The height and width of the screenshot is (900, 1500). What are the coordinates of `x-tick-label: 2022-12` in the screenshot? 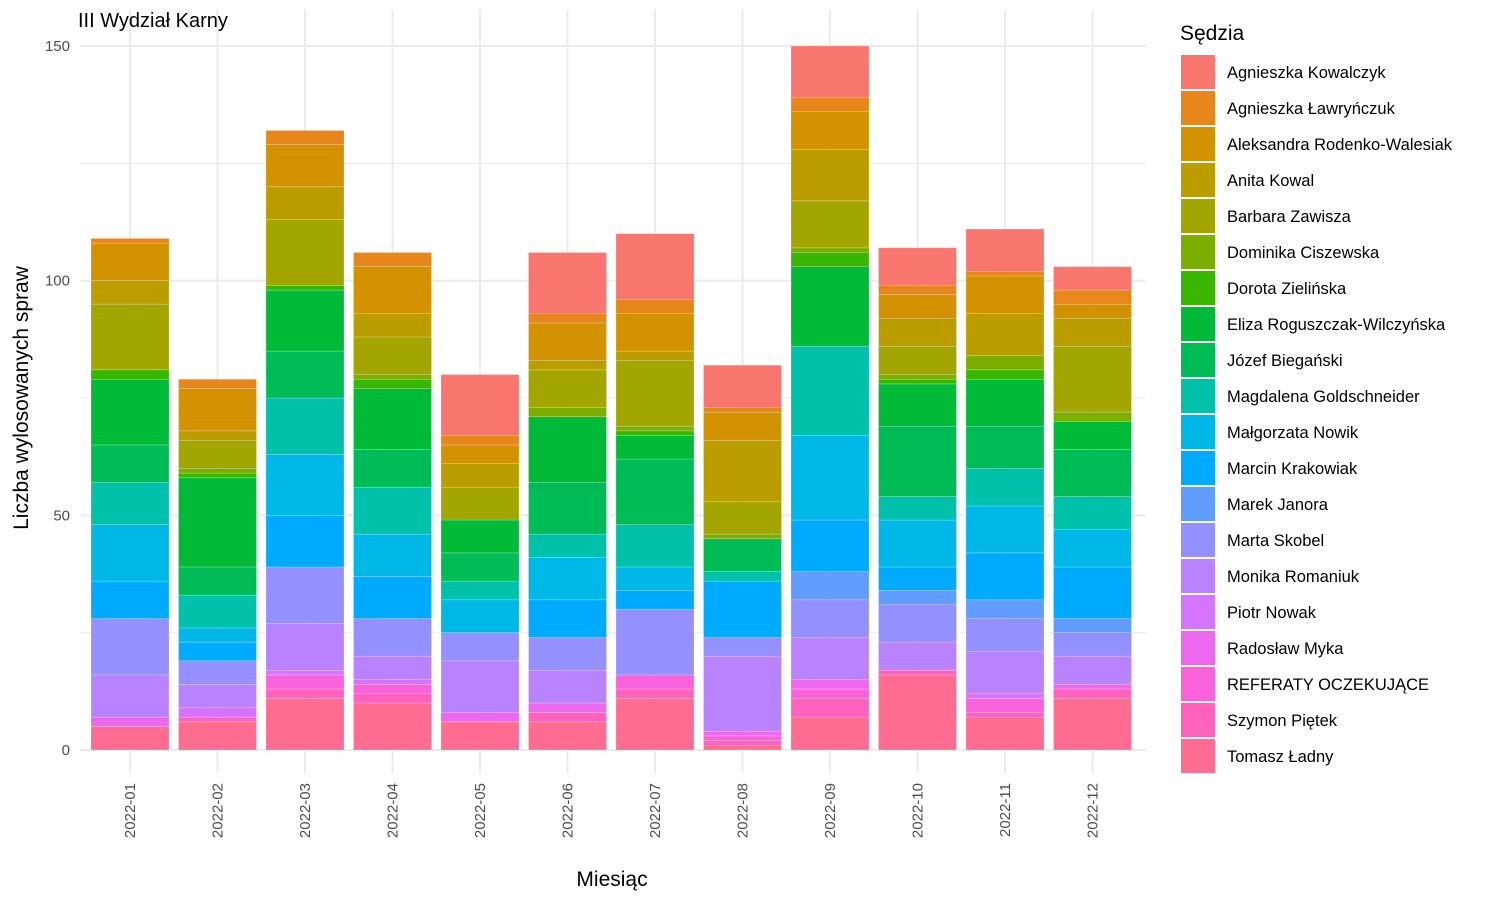 It's located at (1093, 810).